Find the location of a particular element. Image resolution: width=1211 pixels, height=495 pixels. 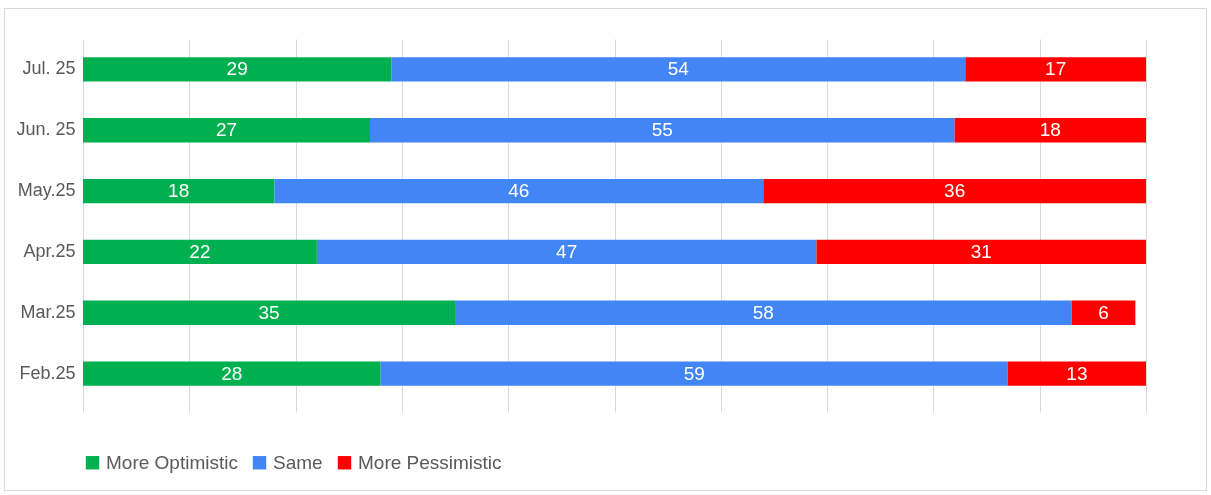

legend-label: More Optimistic is located at coordinates (172, 462).